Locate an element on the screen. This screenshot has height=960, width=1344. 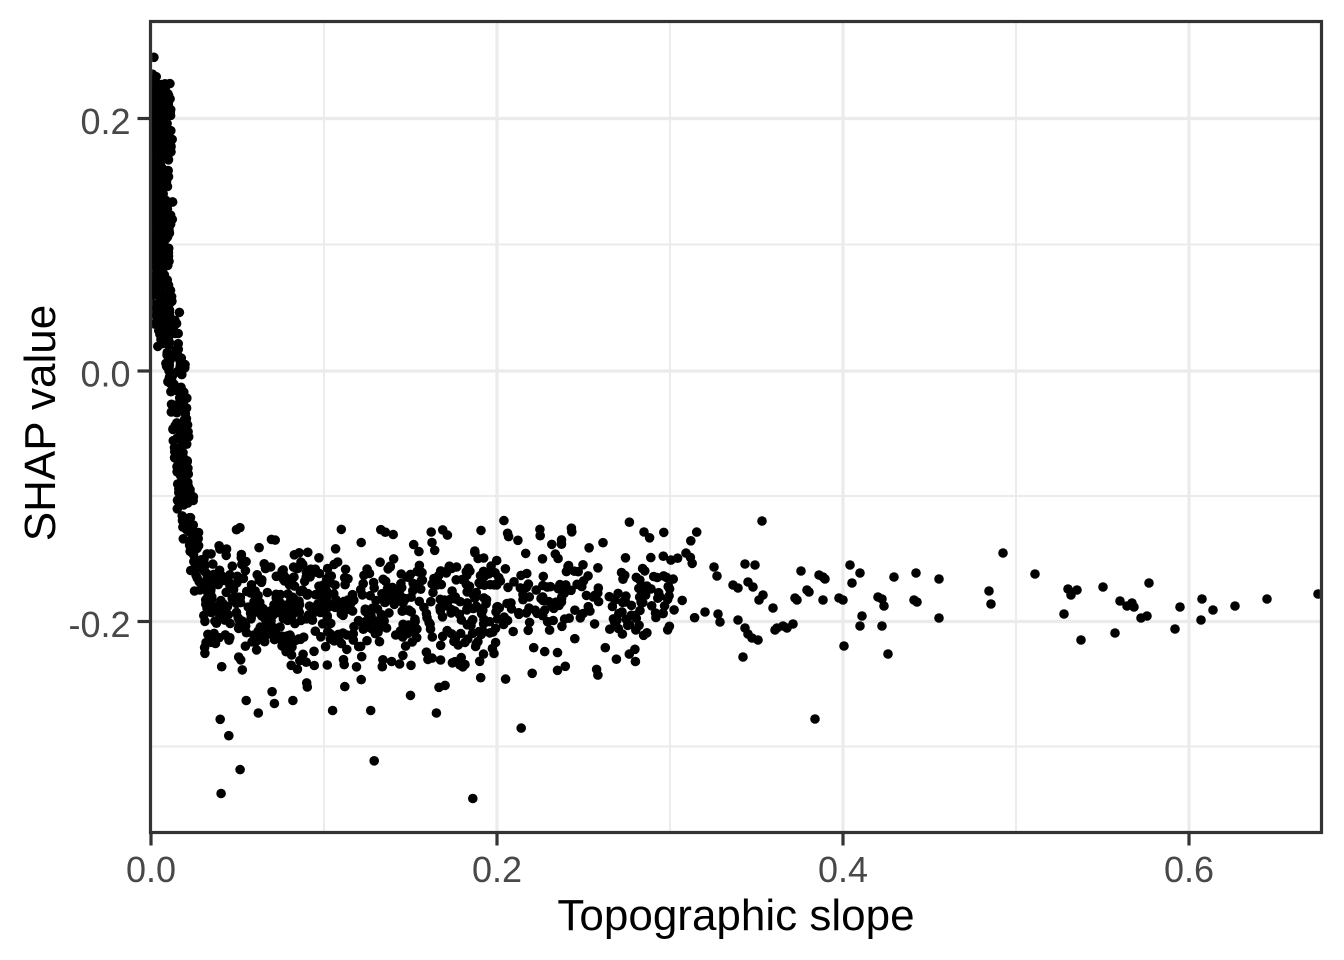
svg-text: 0.4 is located at coordinates (843, 869).